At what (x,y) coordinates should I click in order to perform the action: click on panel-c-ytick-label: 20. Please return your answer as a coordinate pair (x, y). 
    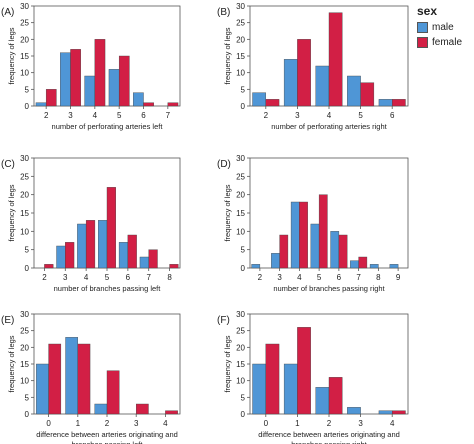
    Looking at the image, I should click on (24, 195).